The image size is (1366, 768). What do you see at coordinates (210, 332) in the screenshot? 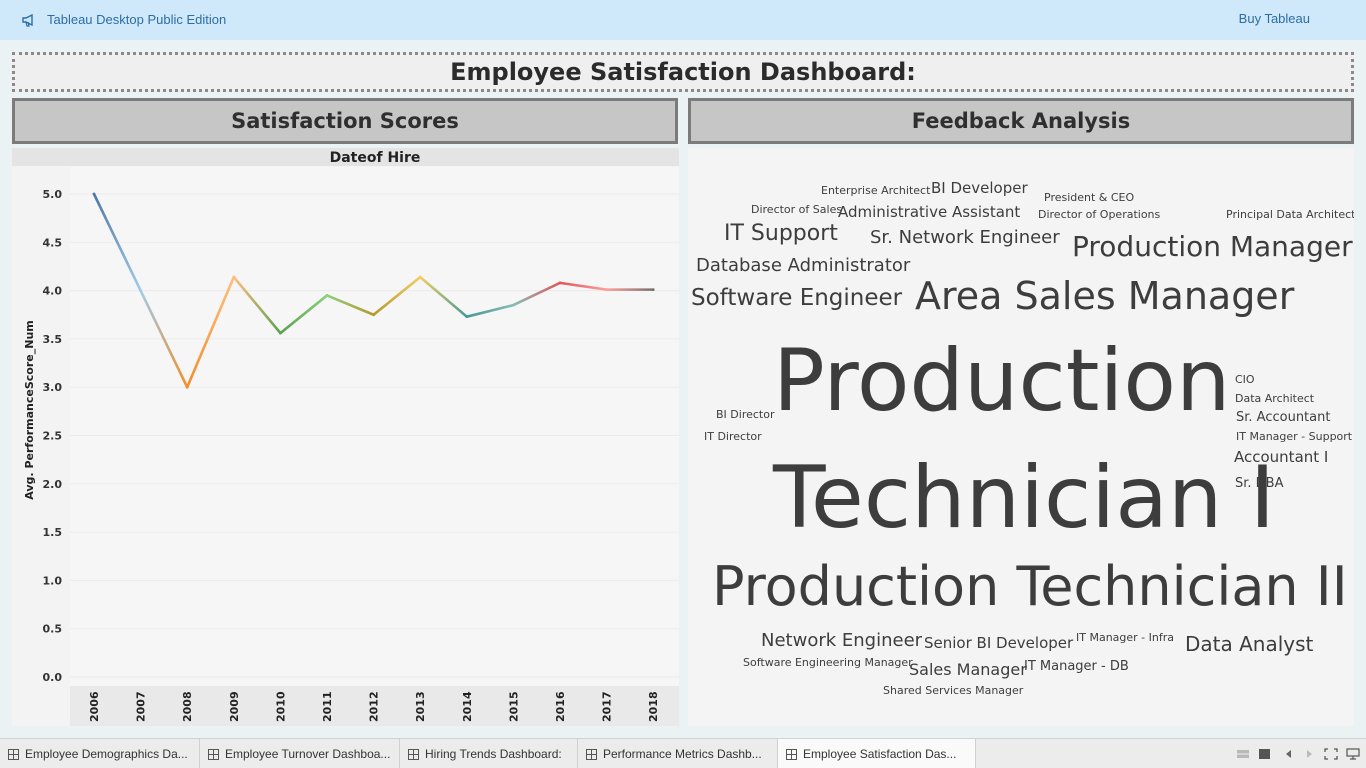
I see `line-segment-2008-2009` at bounding box center [210, 332].